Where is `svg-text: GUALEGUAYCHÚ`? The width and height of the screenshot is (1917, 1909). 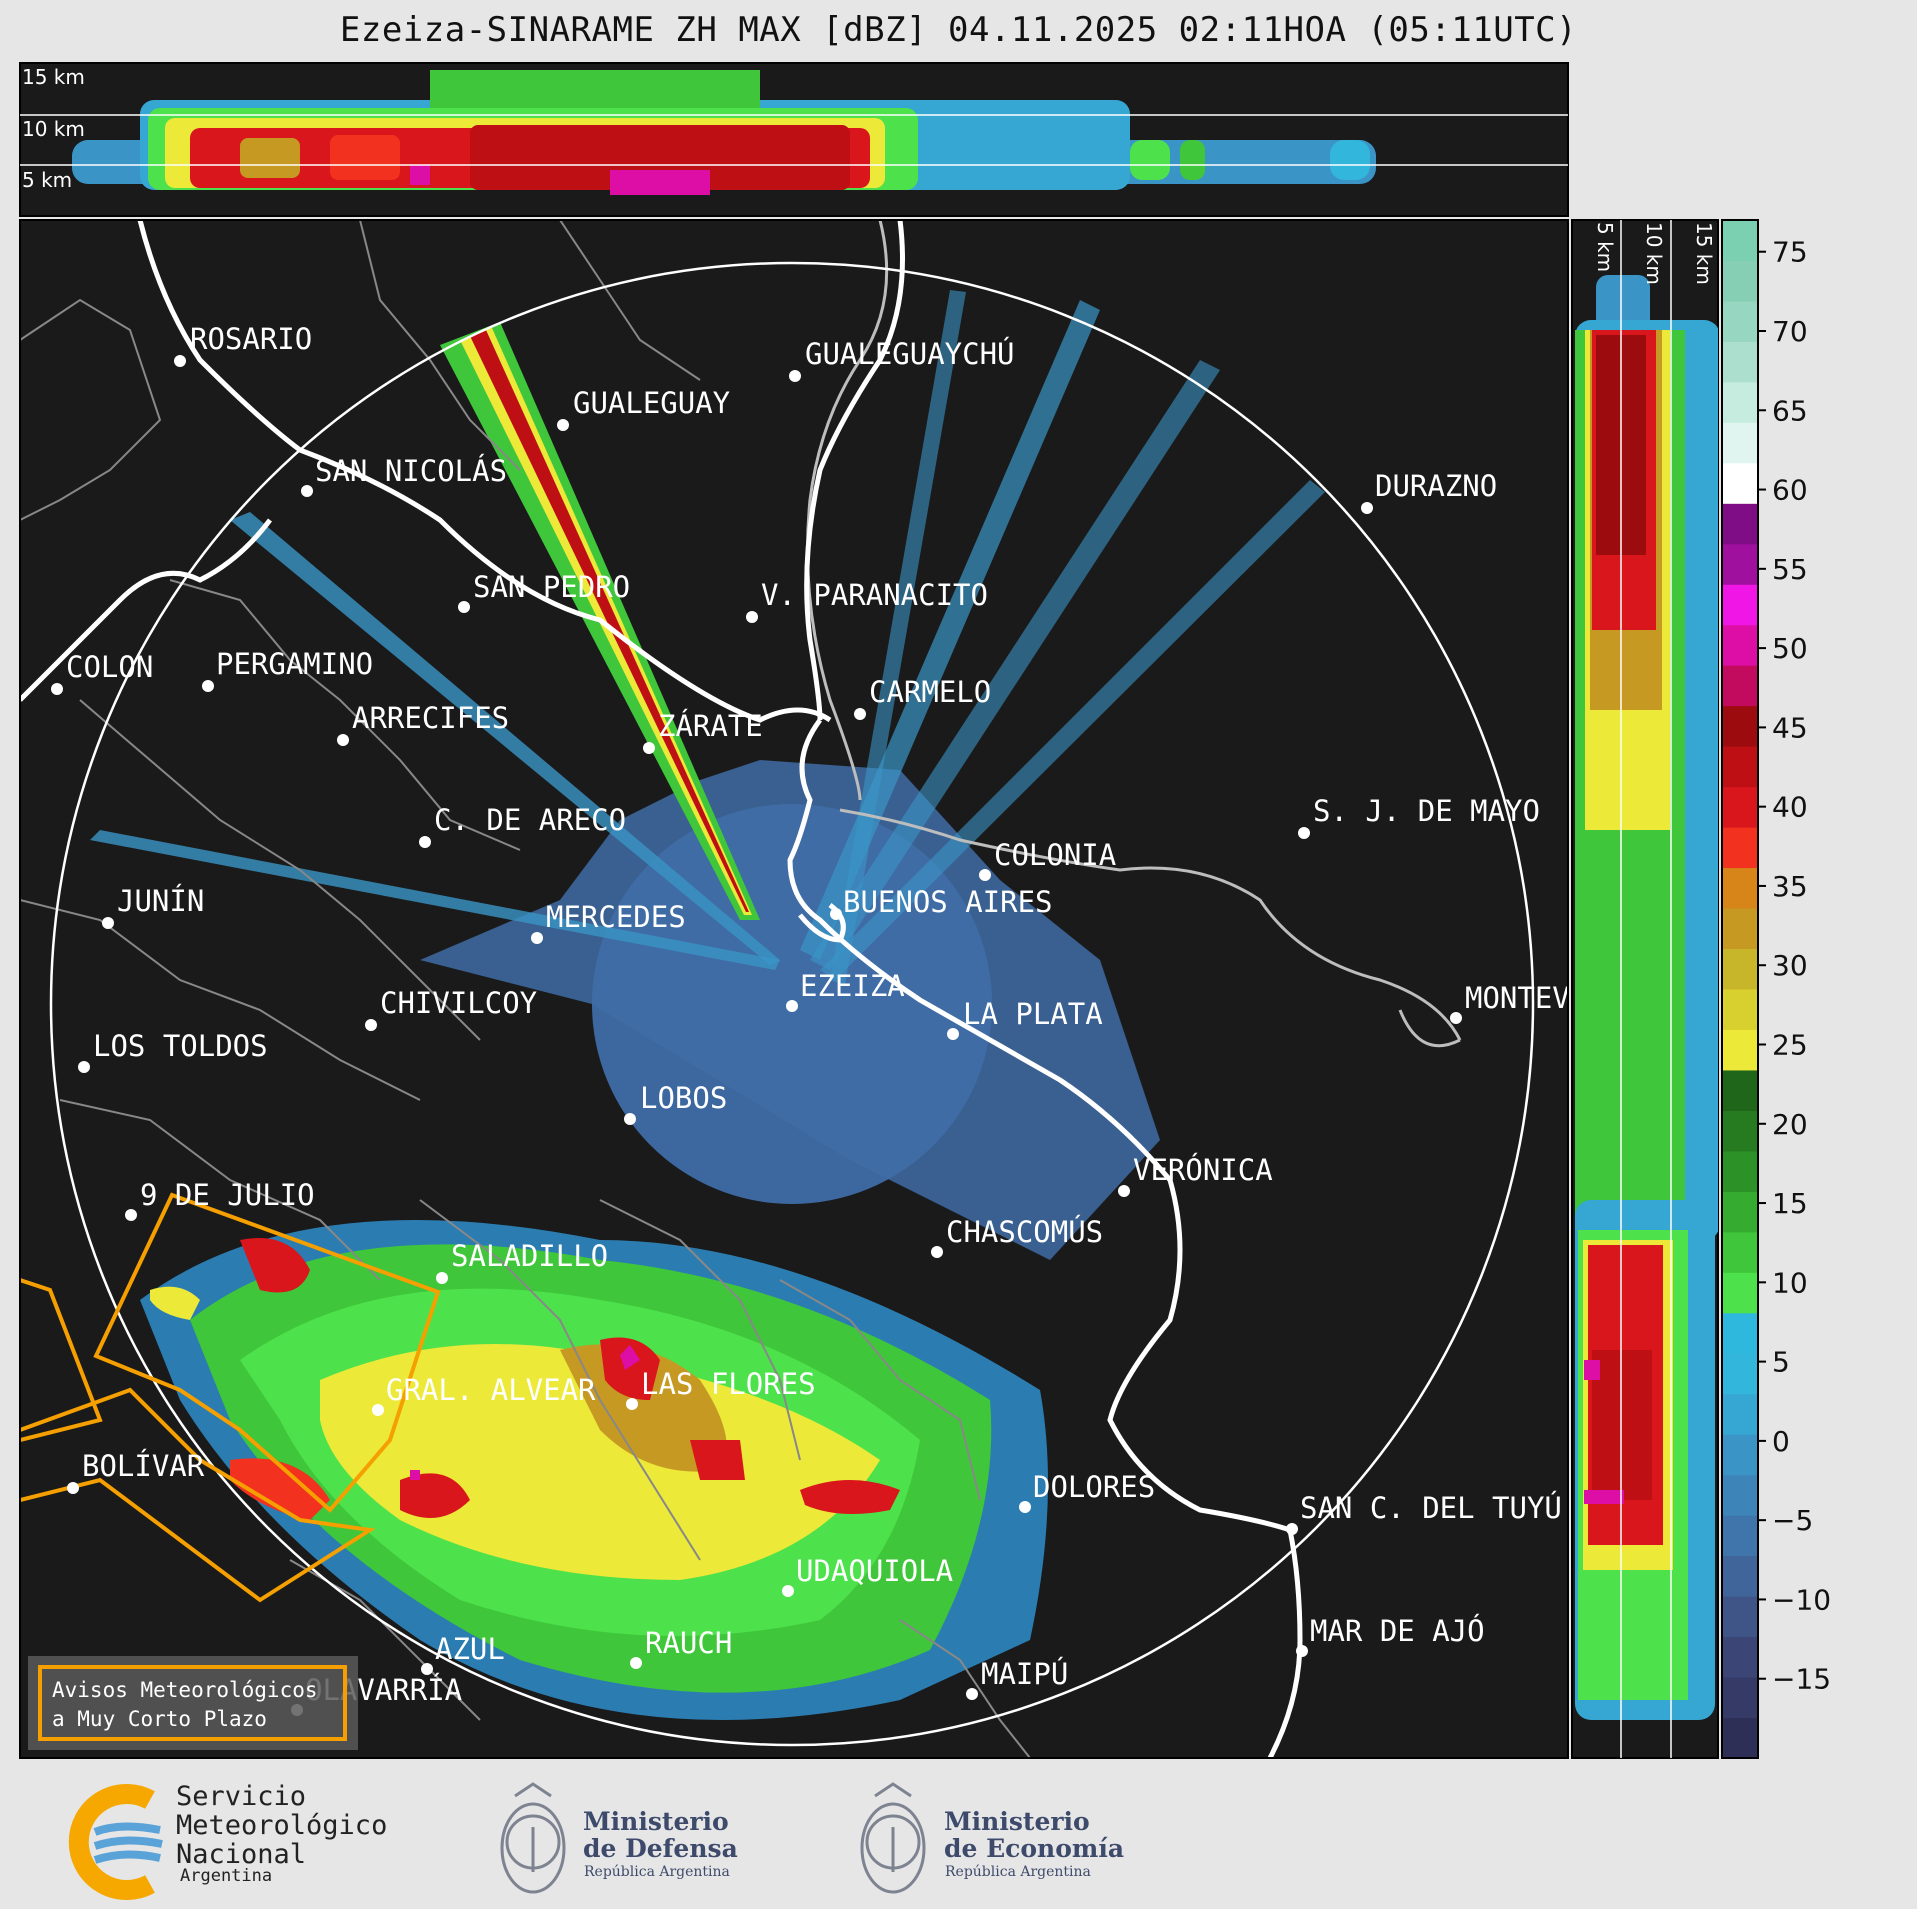
svg-text: GUALEGUAYCHÚ is located at coordinates (910, 354).